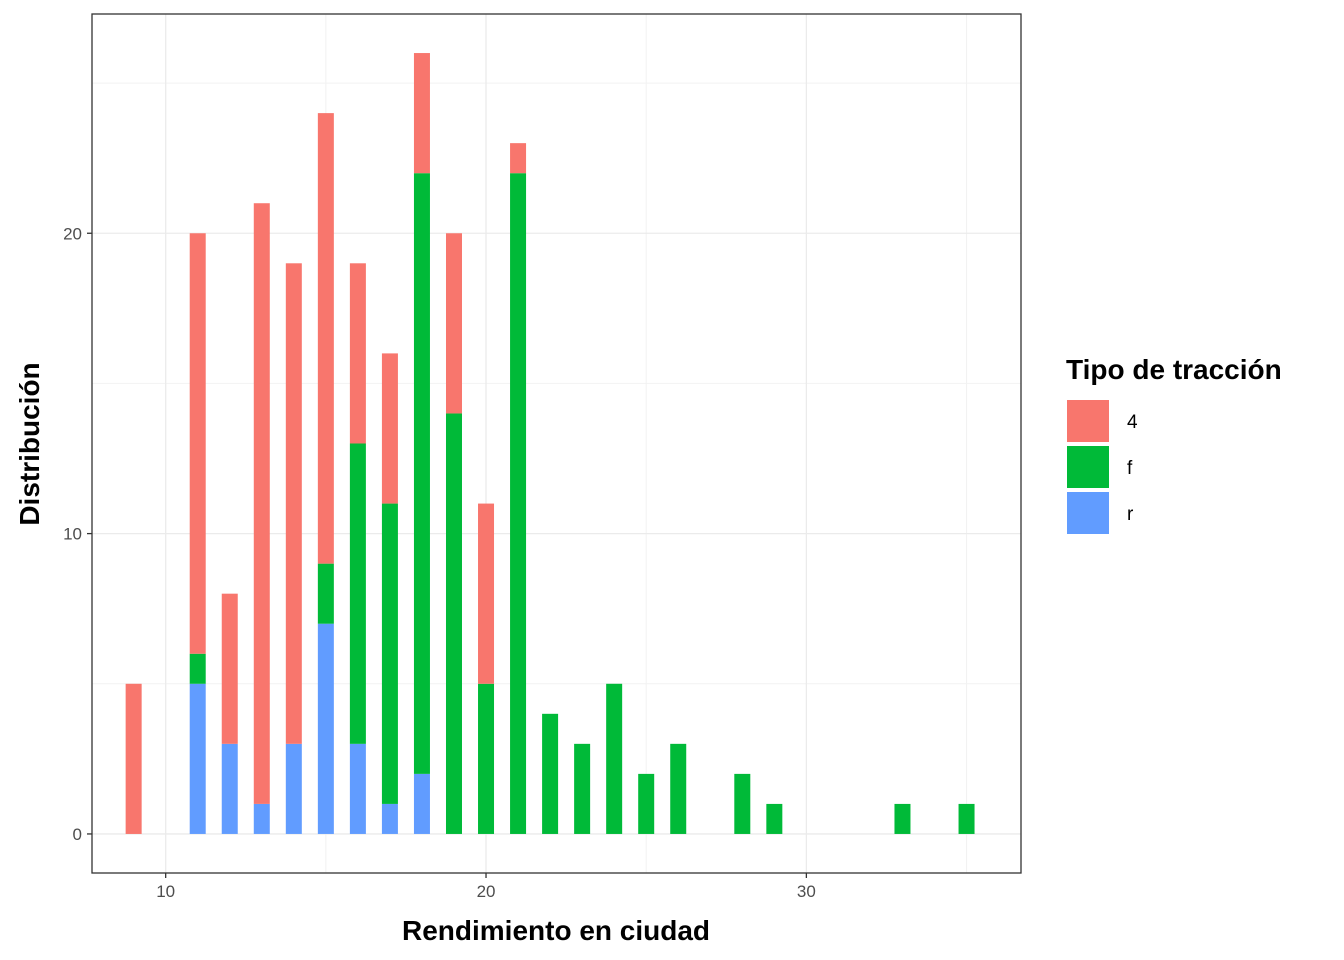  I want to click on y-tick-label: 0, so click(77, 834).